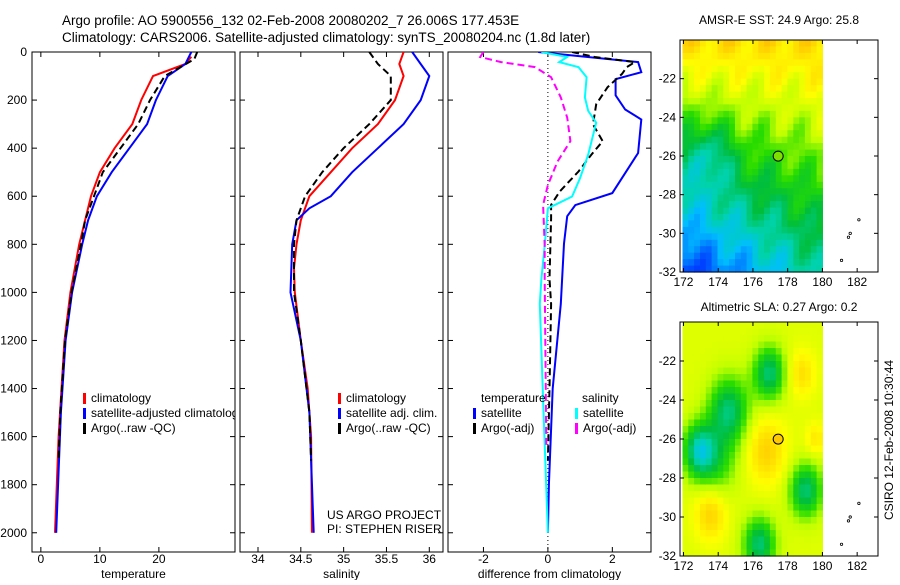 This screenshot has width=900, height=585. What do you see at coordinates (301, 559) in the screenshot?
I see `x-tick-label: 34.5` at bounding box center [301, 559].